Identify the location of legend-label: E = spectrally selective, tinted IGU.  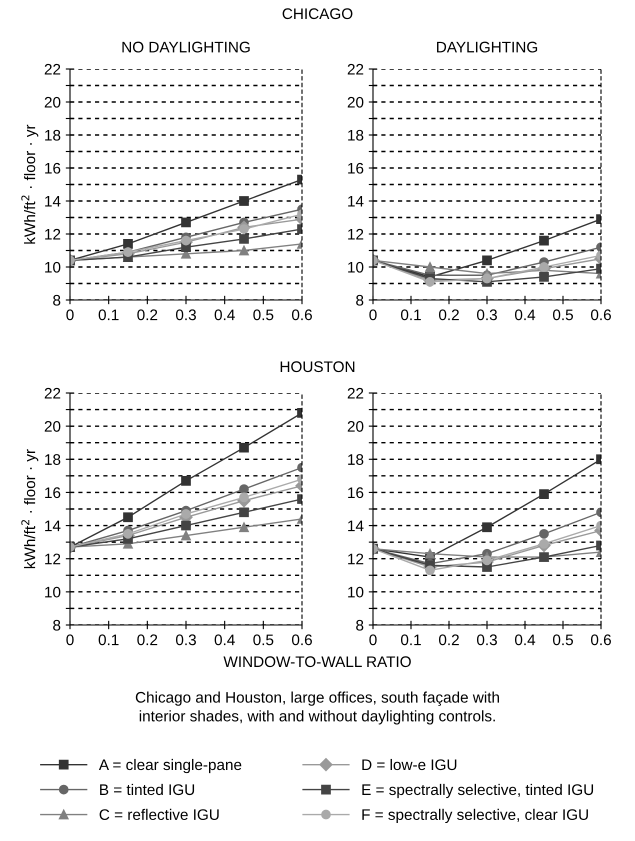
(478, 791).